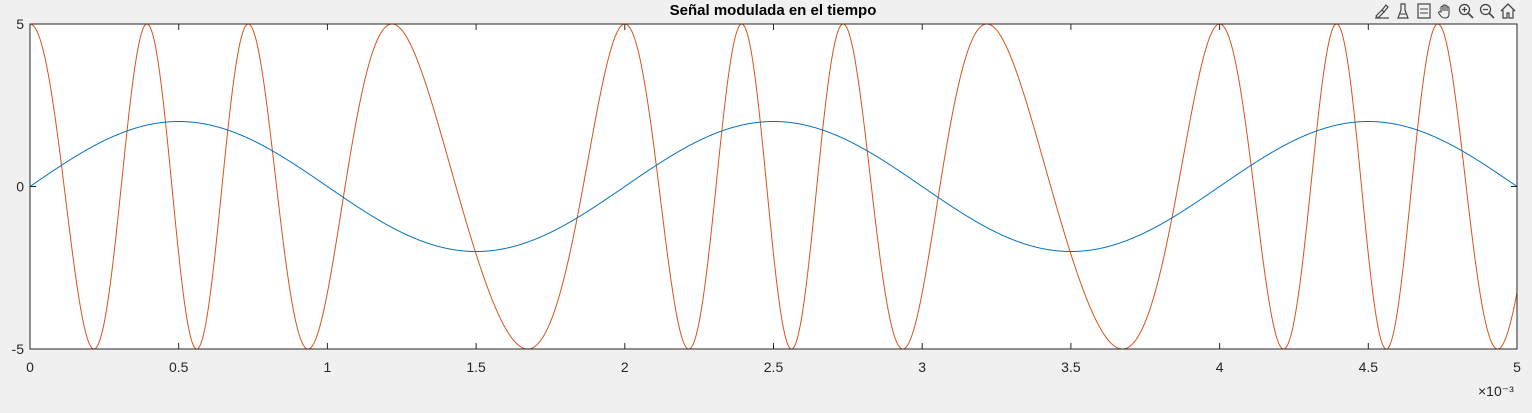  What do you see at coordinates (1403, 11) in the screenshot?
I see `data-cursor-icon` at bounding box center [1403, 11].